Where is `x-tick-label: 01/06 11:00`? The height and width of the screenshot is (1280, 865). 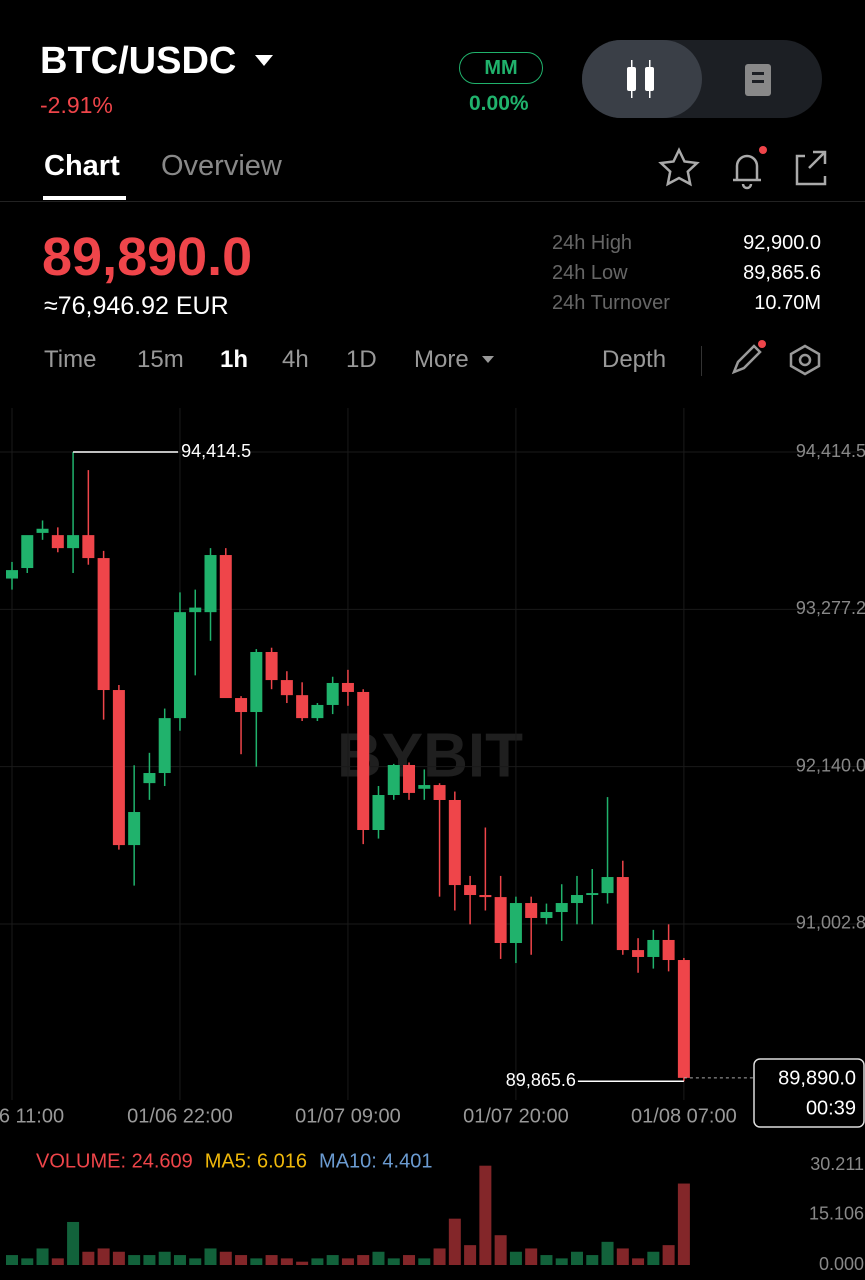 x-tick-label: 01/06 11:00 is located at coordinates (32, 1116).